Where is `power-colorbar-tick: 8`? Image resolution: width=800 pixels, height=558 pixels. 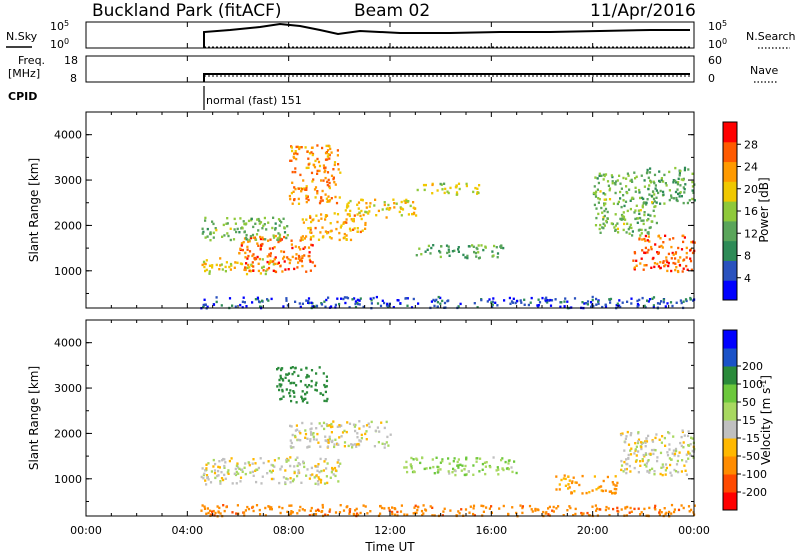 power-colorbar-tick: 8 is located at coordinates (747, 256).